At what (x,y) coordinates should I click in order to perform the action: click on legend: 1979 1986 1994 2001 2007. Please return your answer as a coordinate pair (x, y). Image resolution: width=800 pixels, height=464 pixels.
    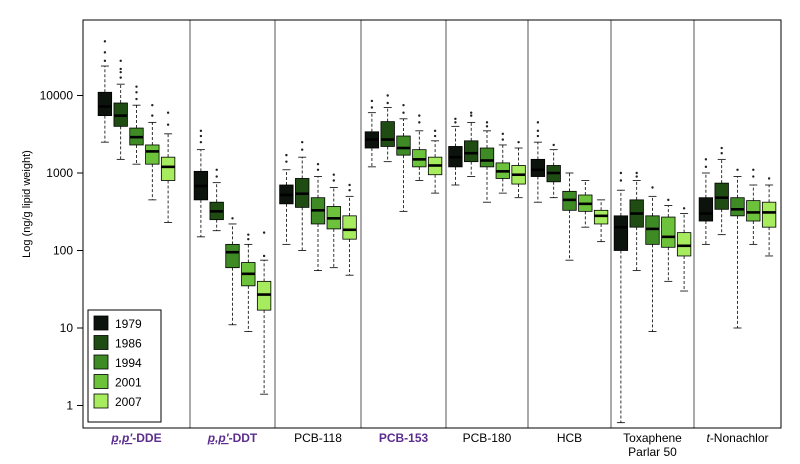
    Looking at the image, I should click on (124, 366).